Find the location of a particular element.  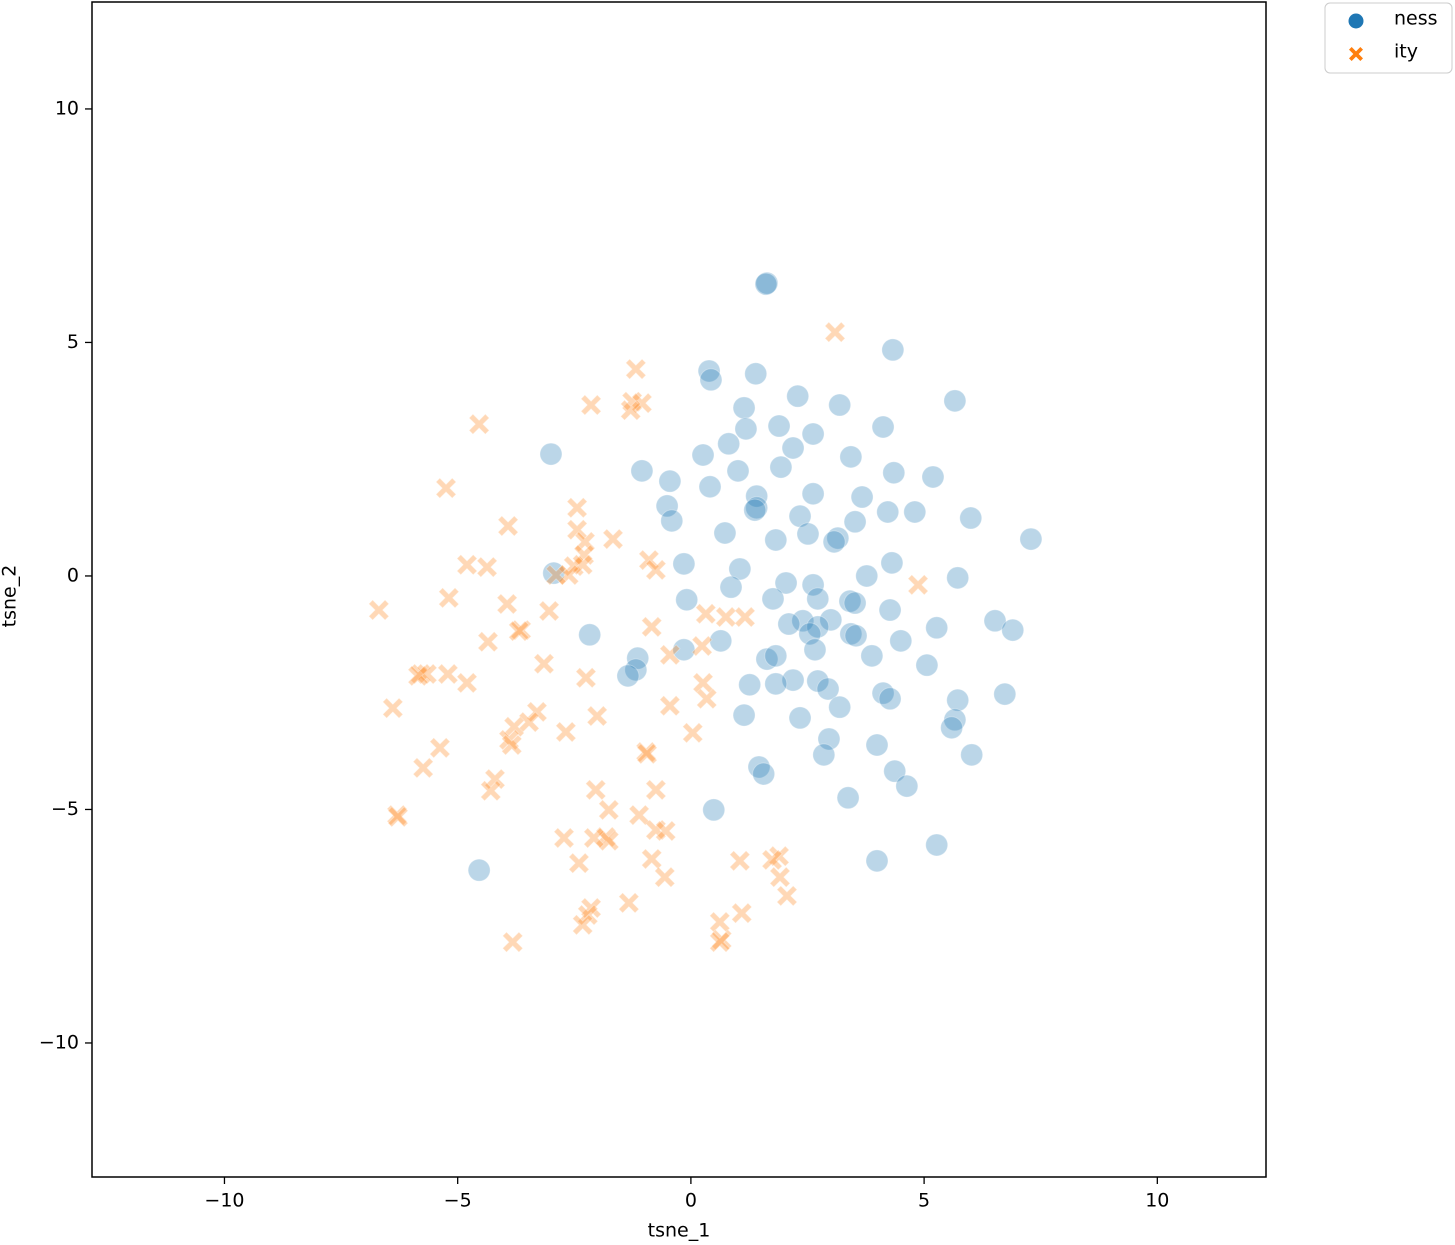

y-tick-label: 0 is located at coordinates (73, 575).